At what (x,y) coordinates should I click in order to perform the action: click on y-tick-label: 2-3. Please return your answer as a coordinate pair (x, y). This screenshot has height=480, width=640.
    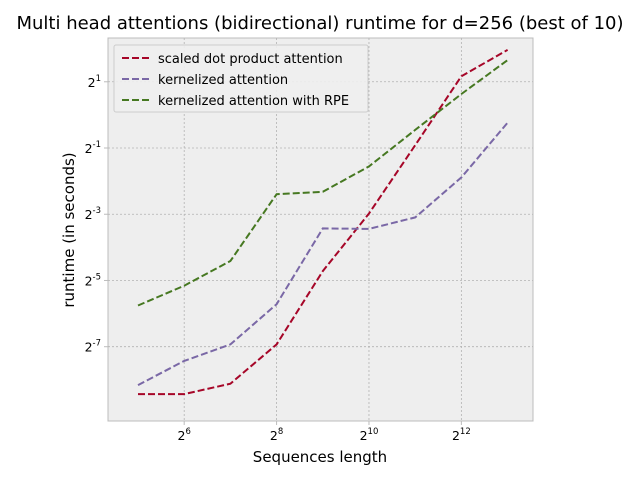
    Looking at the image, I should click on (93, 214).